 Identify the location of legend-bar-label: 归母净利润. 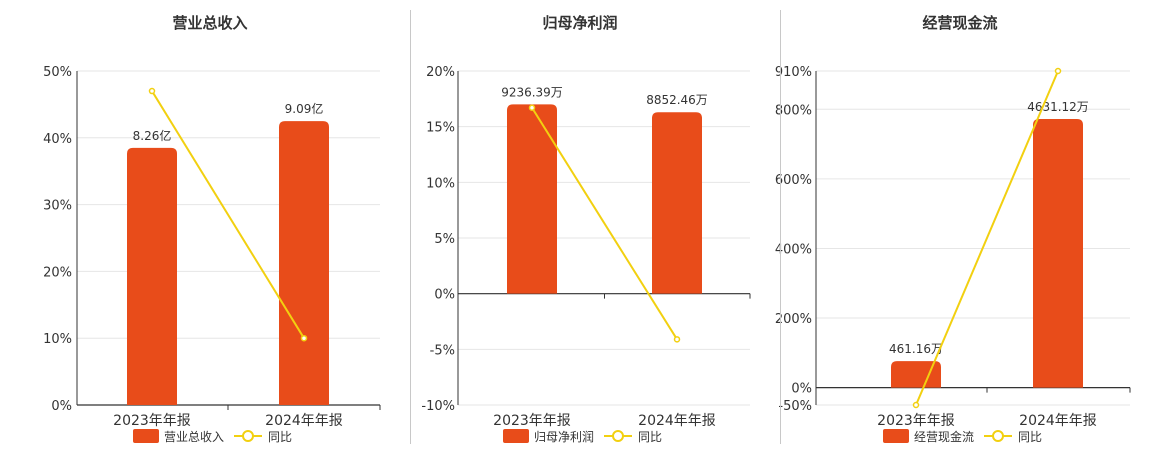
(564, 437).